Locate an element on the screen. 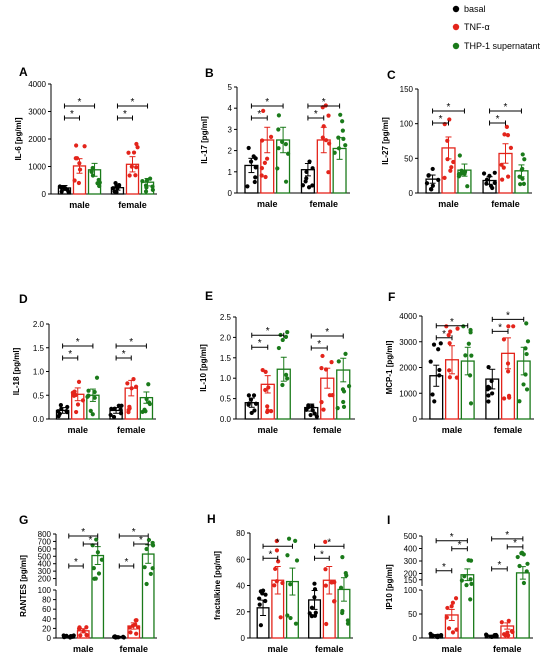 The height and width of the screenshot is (661, 550). panel-b-sig-star-1-0: * is located at coordinates (316, 114).